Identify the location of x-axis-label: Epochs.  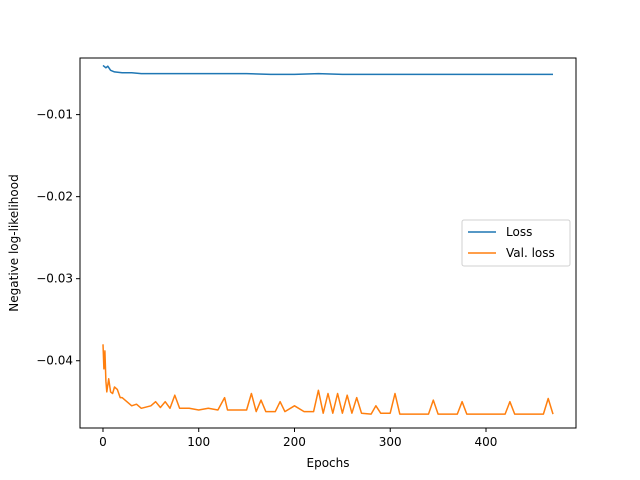
(328, 463).